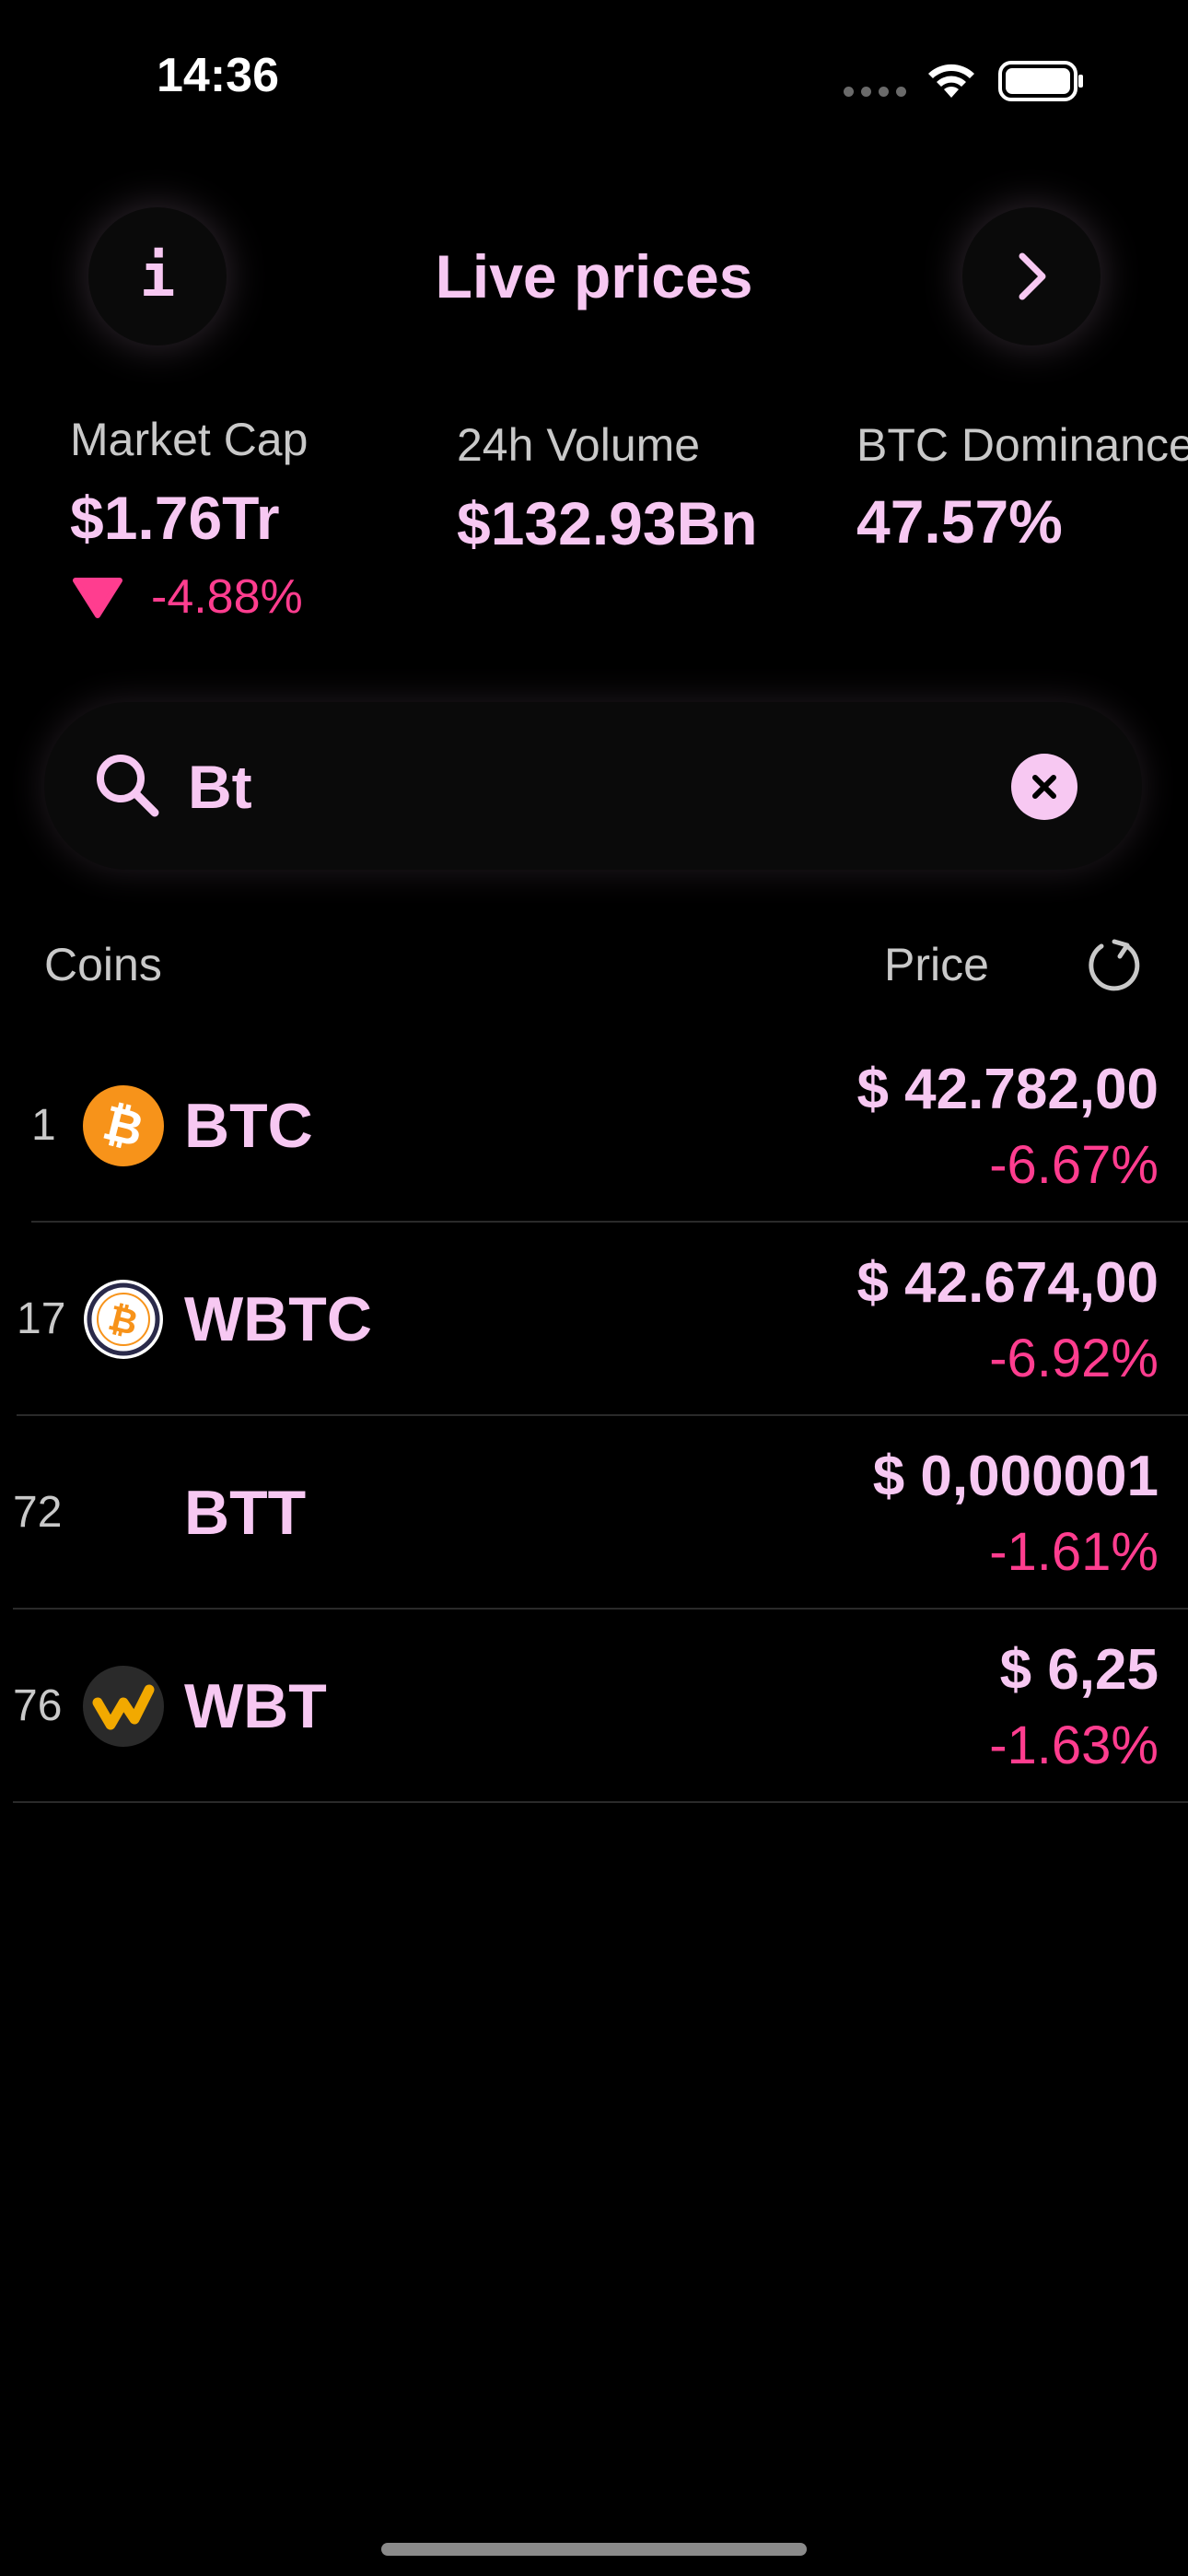  What do you see at coordinates (594, 1319) in the screenshot?
I see `coin-row-wbtc: 17 ₿ WBTC $ 42.674,00 -6.92%` at bounding box center [594, 1319].